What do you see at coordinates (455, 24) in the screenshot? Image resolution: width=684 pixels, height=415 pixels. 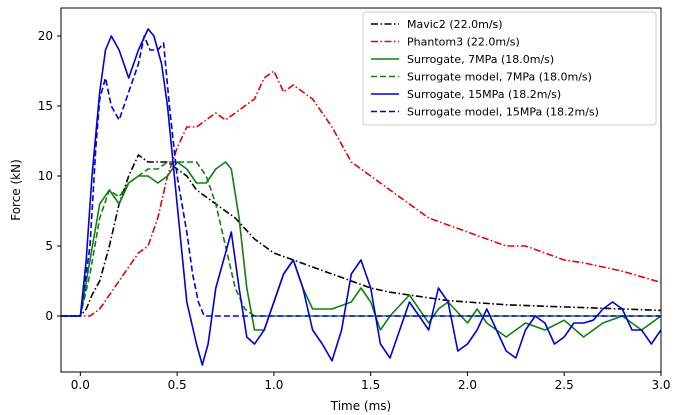 I see `legend-entry: Mavic2 (22.0m/s)` at bounding box center [455, 24].